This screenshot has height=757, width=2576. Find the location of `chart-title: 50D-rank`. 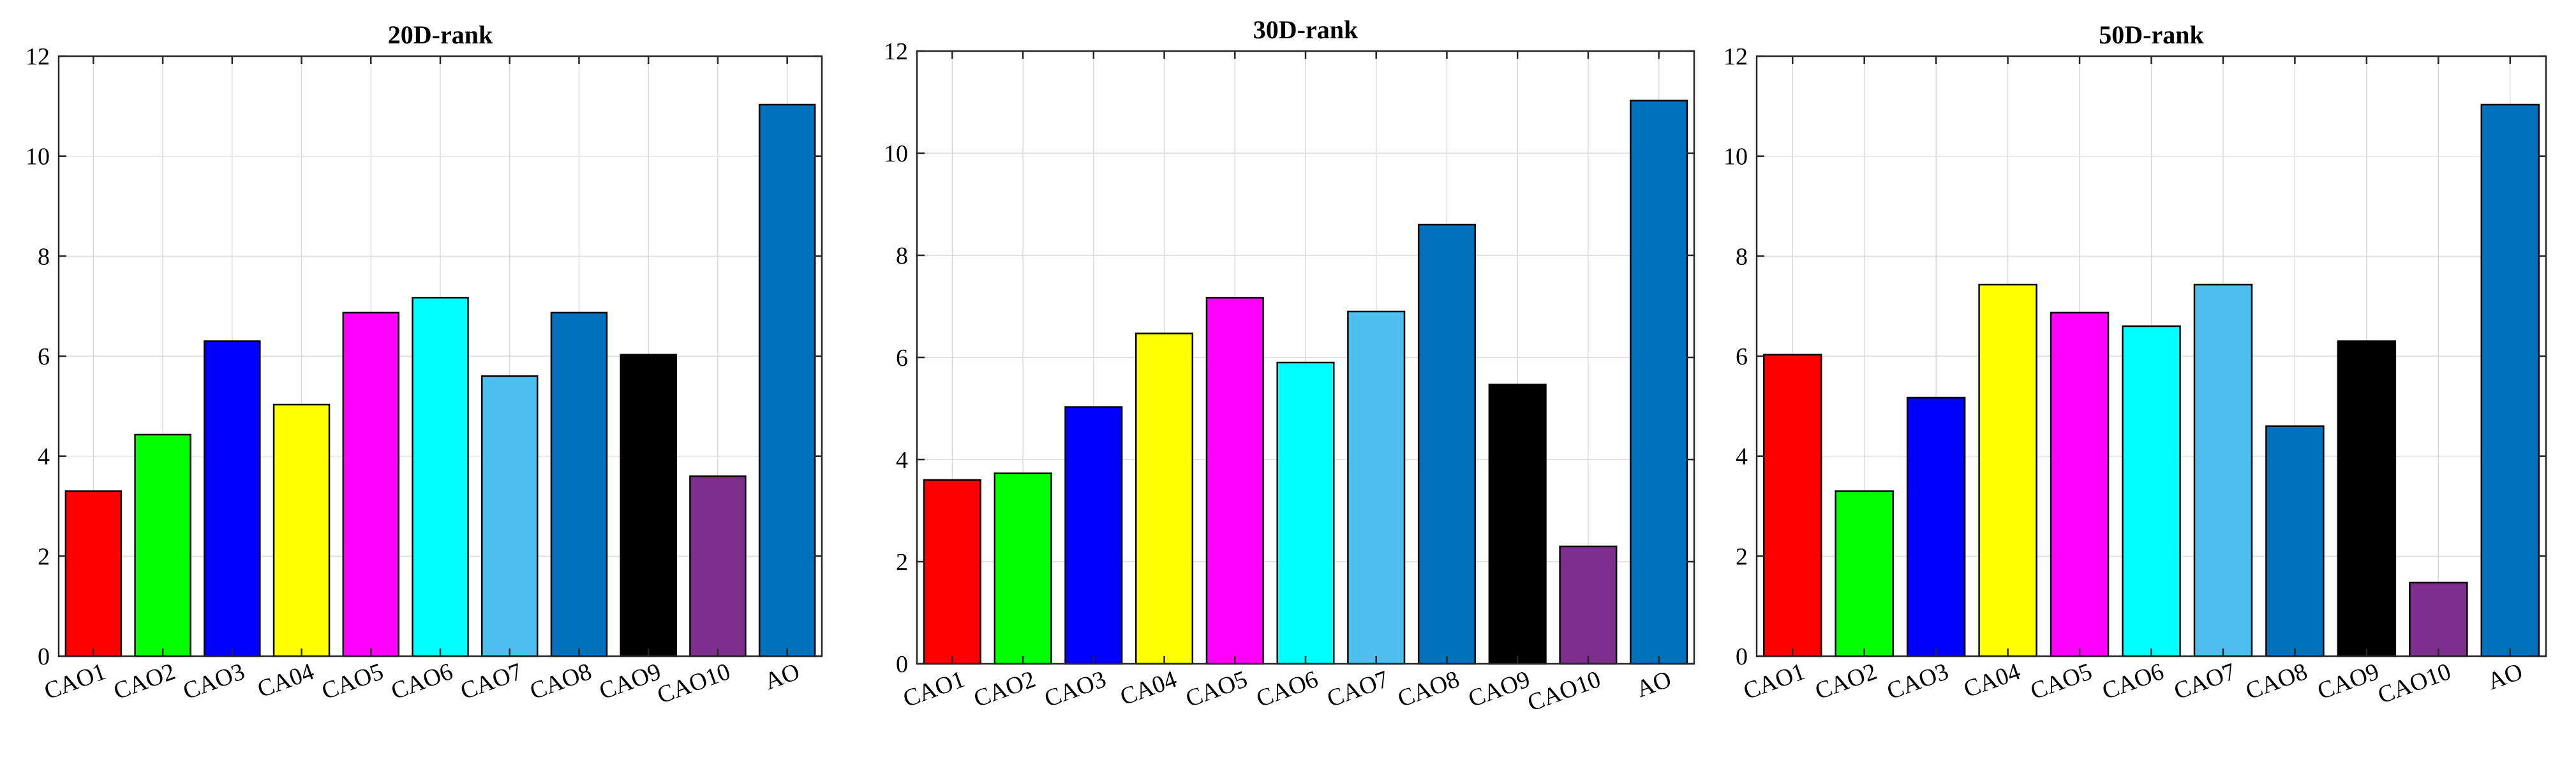

chart-title: 50D-rank is located at coordinates (2151, 34).